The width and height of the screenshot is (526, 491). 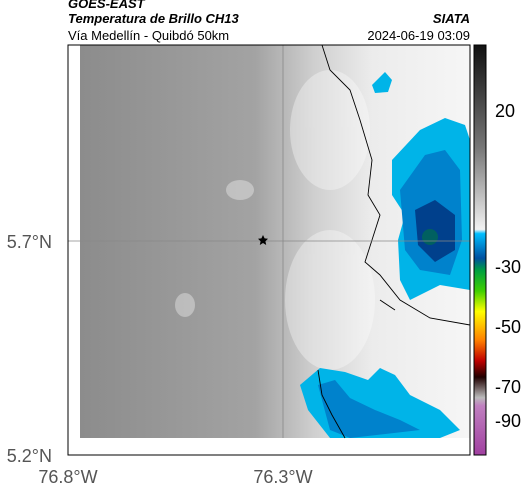 I want to click on colorbar-tick-label: -30, so click(x=508, y=267).